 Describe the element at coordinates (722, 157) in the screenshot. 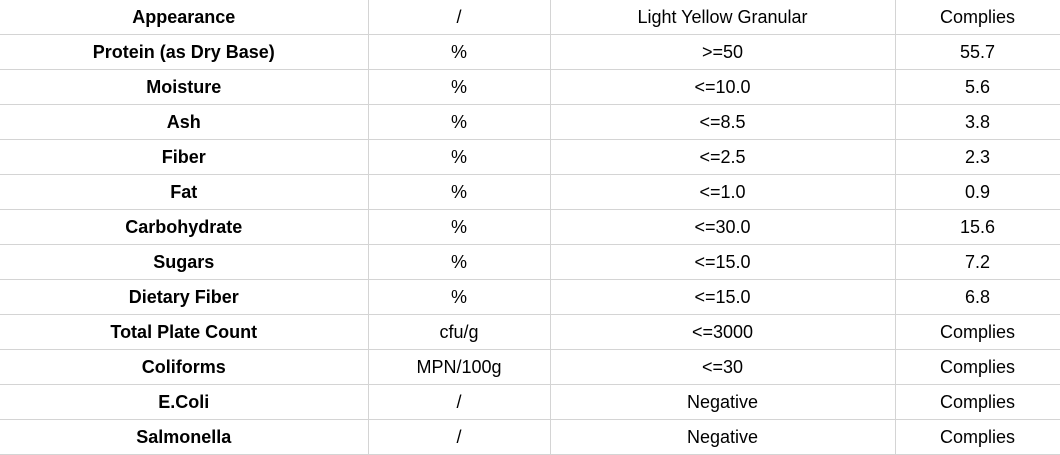

I see `specification-cell: <=2.5` at that location.